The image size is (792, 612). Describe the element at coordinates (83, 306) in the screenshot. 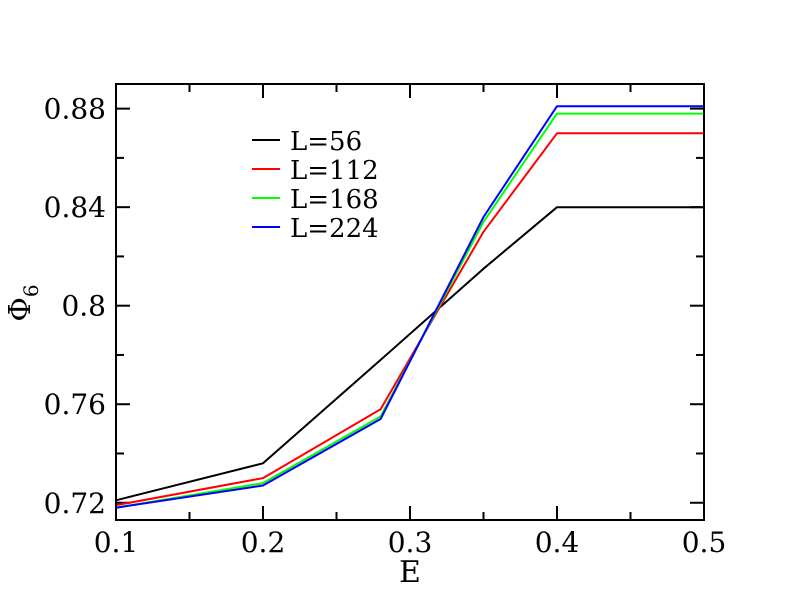

I see `y-tick-label: 0.8` at that location.